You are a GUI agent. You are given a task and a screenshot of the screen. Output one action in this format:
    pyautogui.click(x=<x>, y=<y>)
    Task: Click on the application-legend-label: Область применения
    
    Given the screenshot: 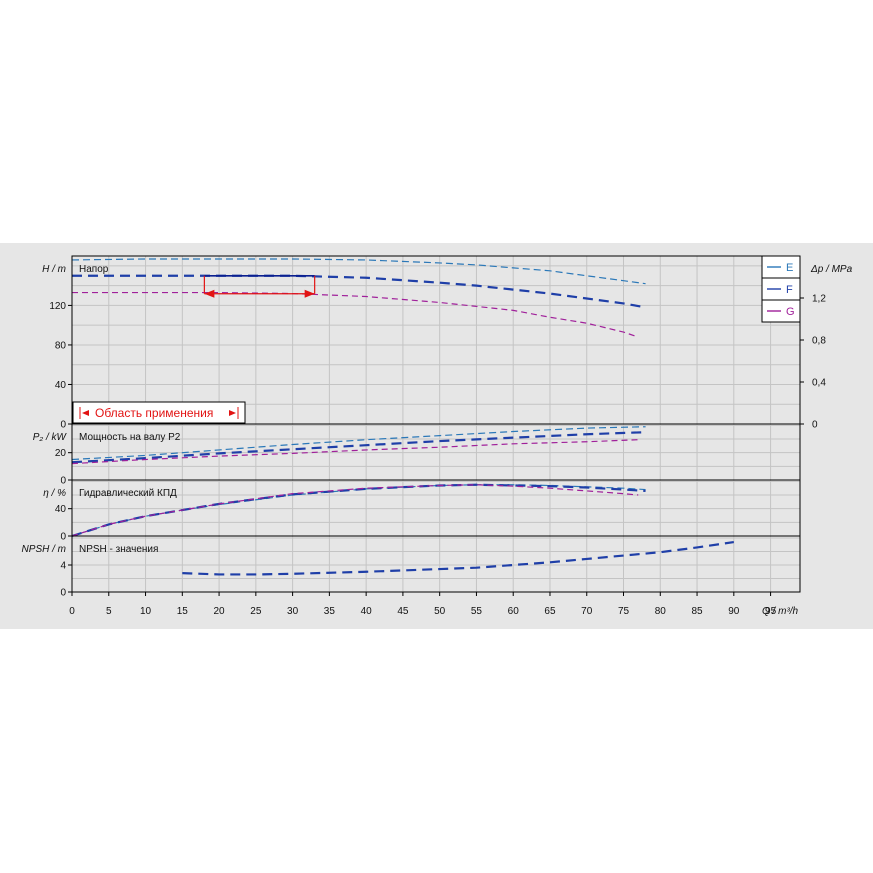 What is the action you would take?
    pyautogui.click(x=154, y=413)
    